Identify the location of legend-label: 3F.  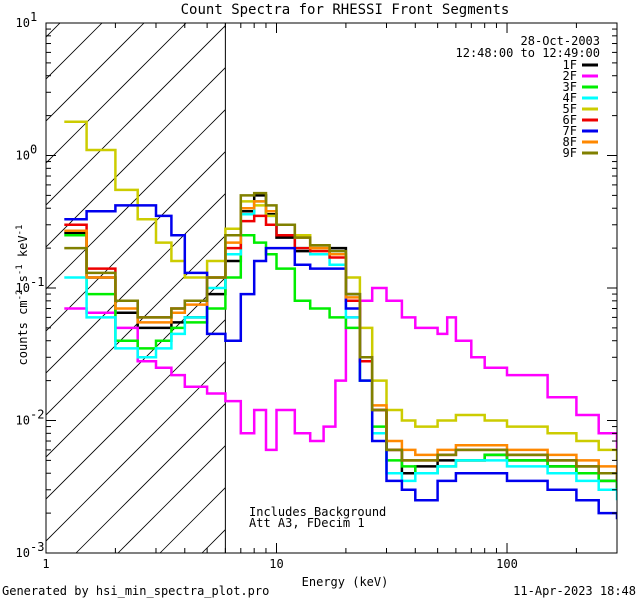
(570, 87).